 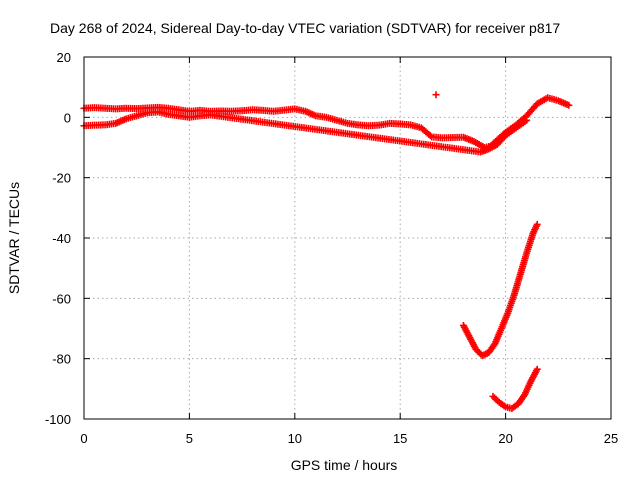 What do you see at coordinates (67, 117) in the screenshot?
I see `y-tick-label: 0` at bounding box center [67, 117].